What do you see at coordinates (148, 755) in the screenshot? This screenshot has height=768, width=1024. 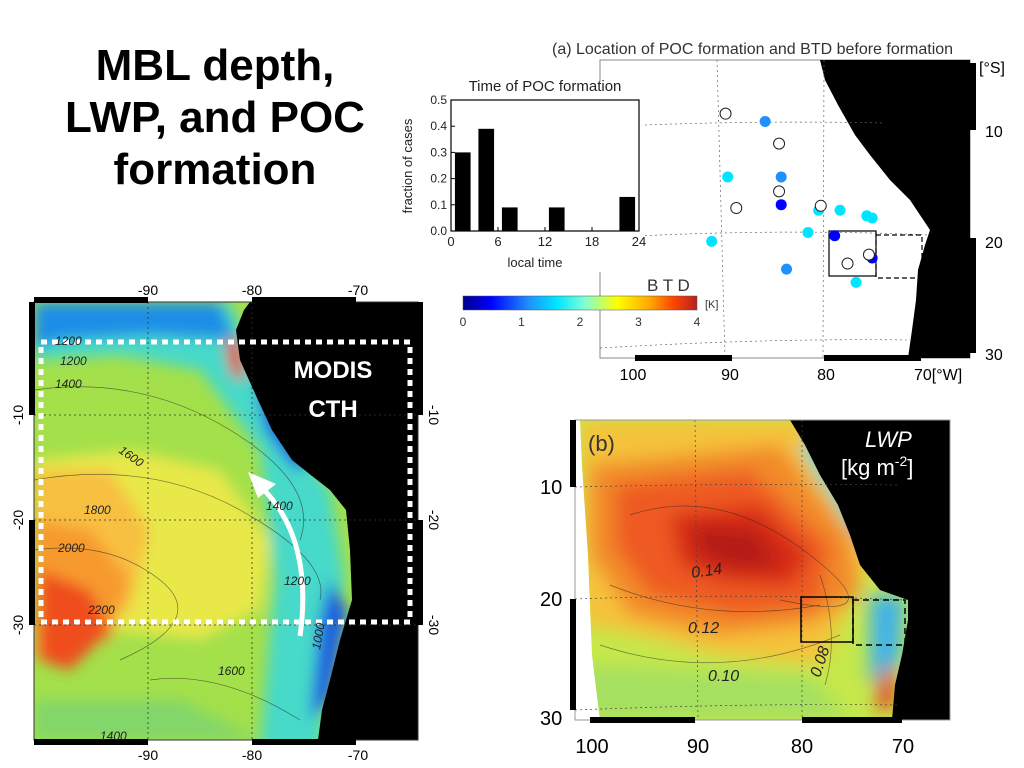 I see `cth-lon-tick-bot-1: -90` at bounding box center [148, 755].